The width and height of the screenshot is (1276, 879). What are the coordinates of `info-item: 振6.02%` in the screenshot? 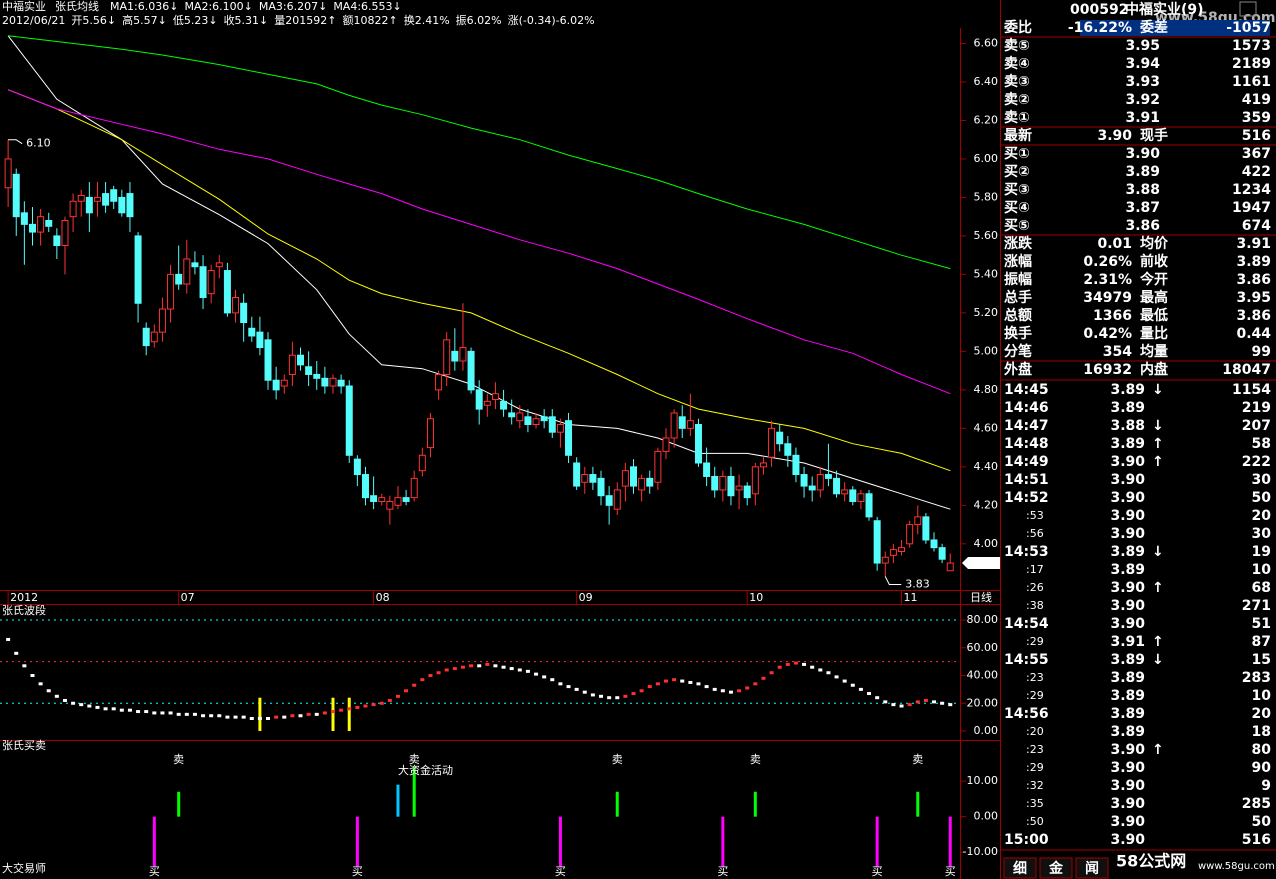 It's located at (479, 20).